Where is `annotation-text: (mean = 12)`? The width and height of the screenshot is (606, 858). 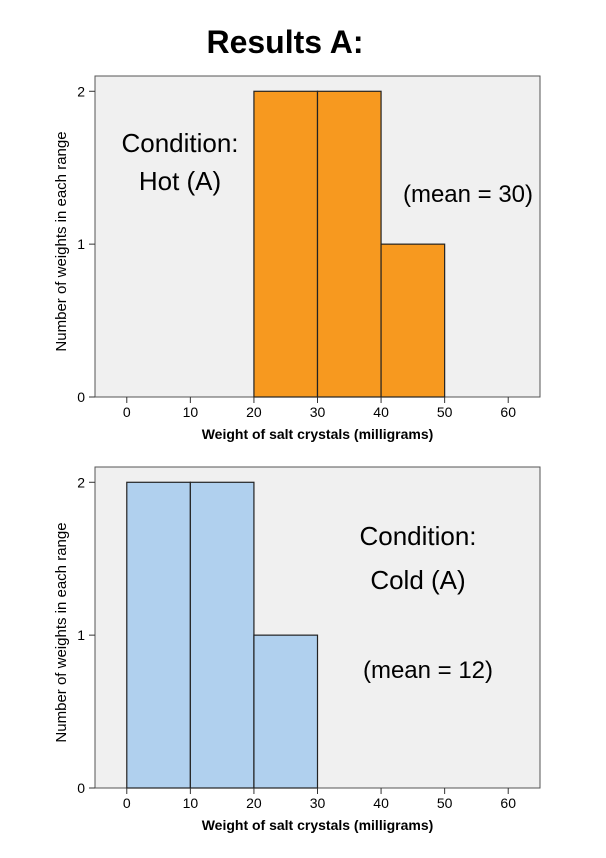
annotation-text: (mean = 12) is located at coordinates (428, 670).